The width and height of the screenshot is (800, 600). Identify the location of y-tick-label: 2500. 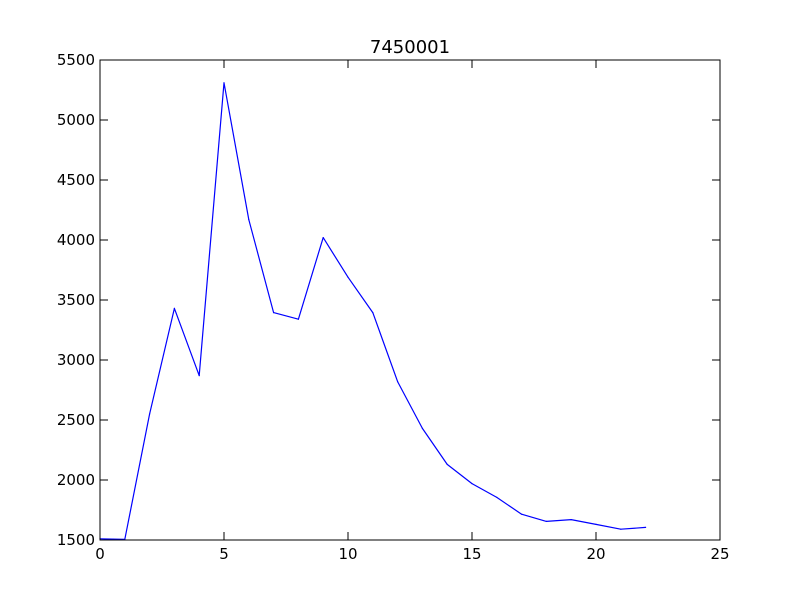
(76, 420).